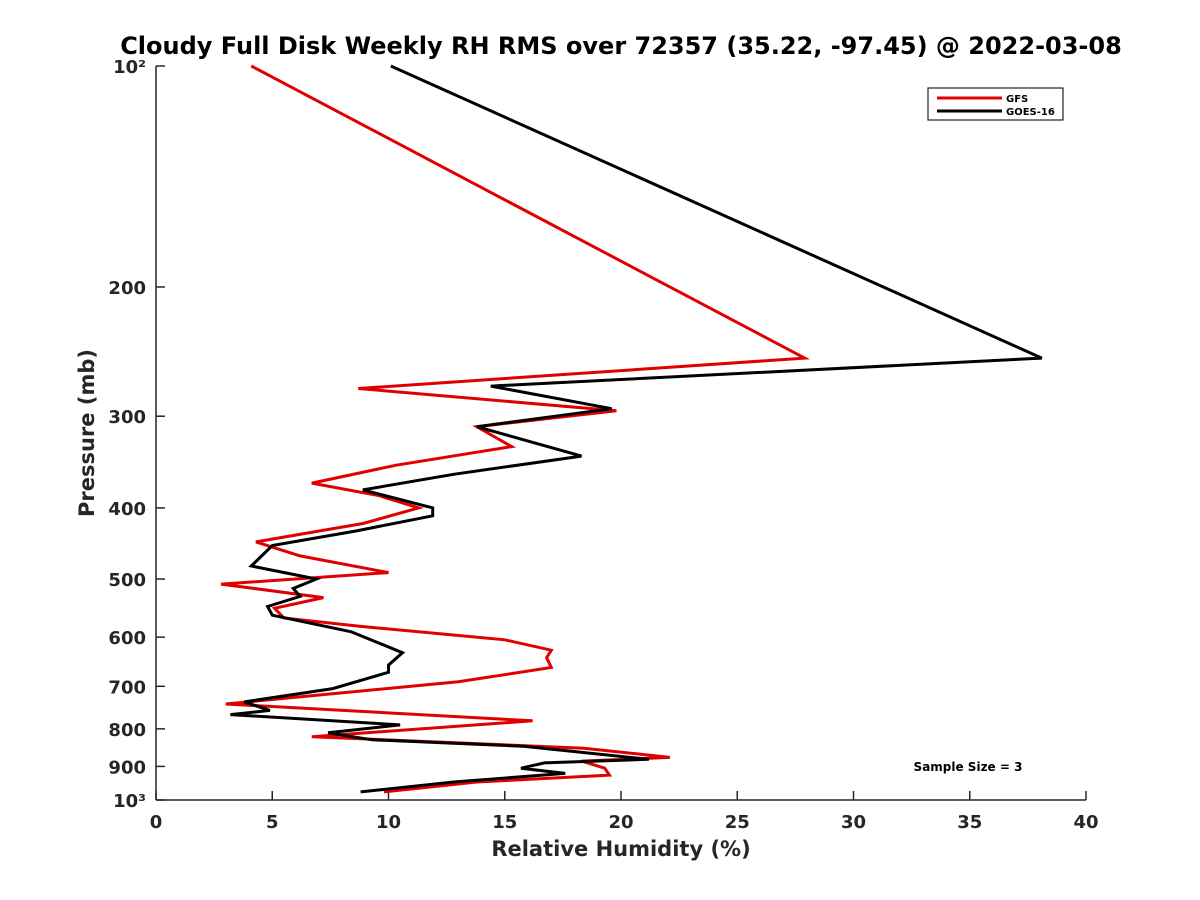 This screenshot has height=900, width=1200. Describe the element at coordinates (127, 288) in the screenshot. I see `y-tick-label: 200` at that location.